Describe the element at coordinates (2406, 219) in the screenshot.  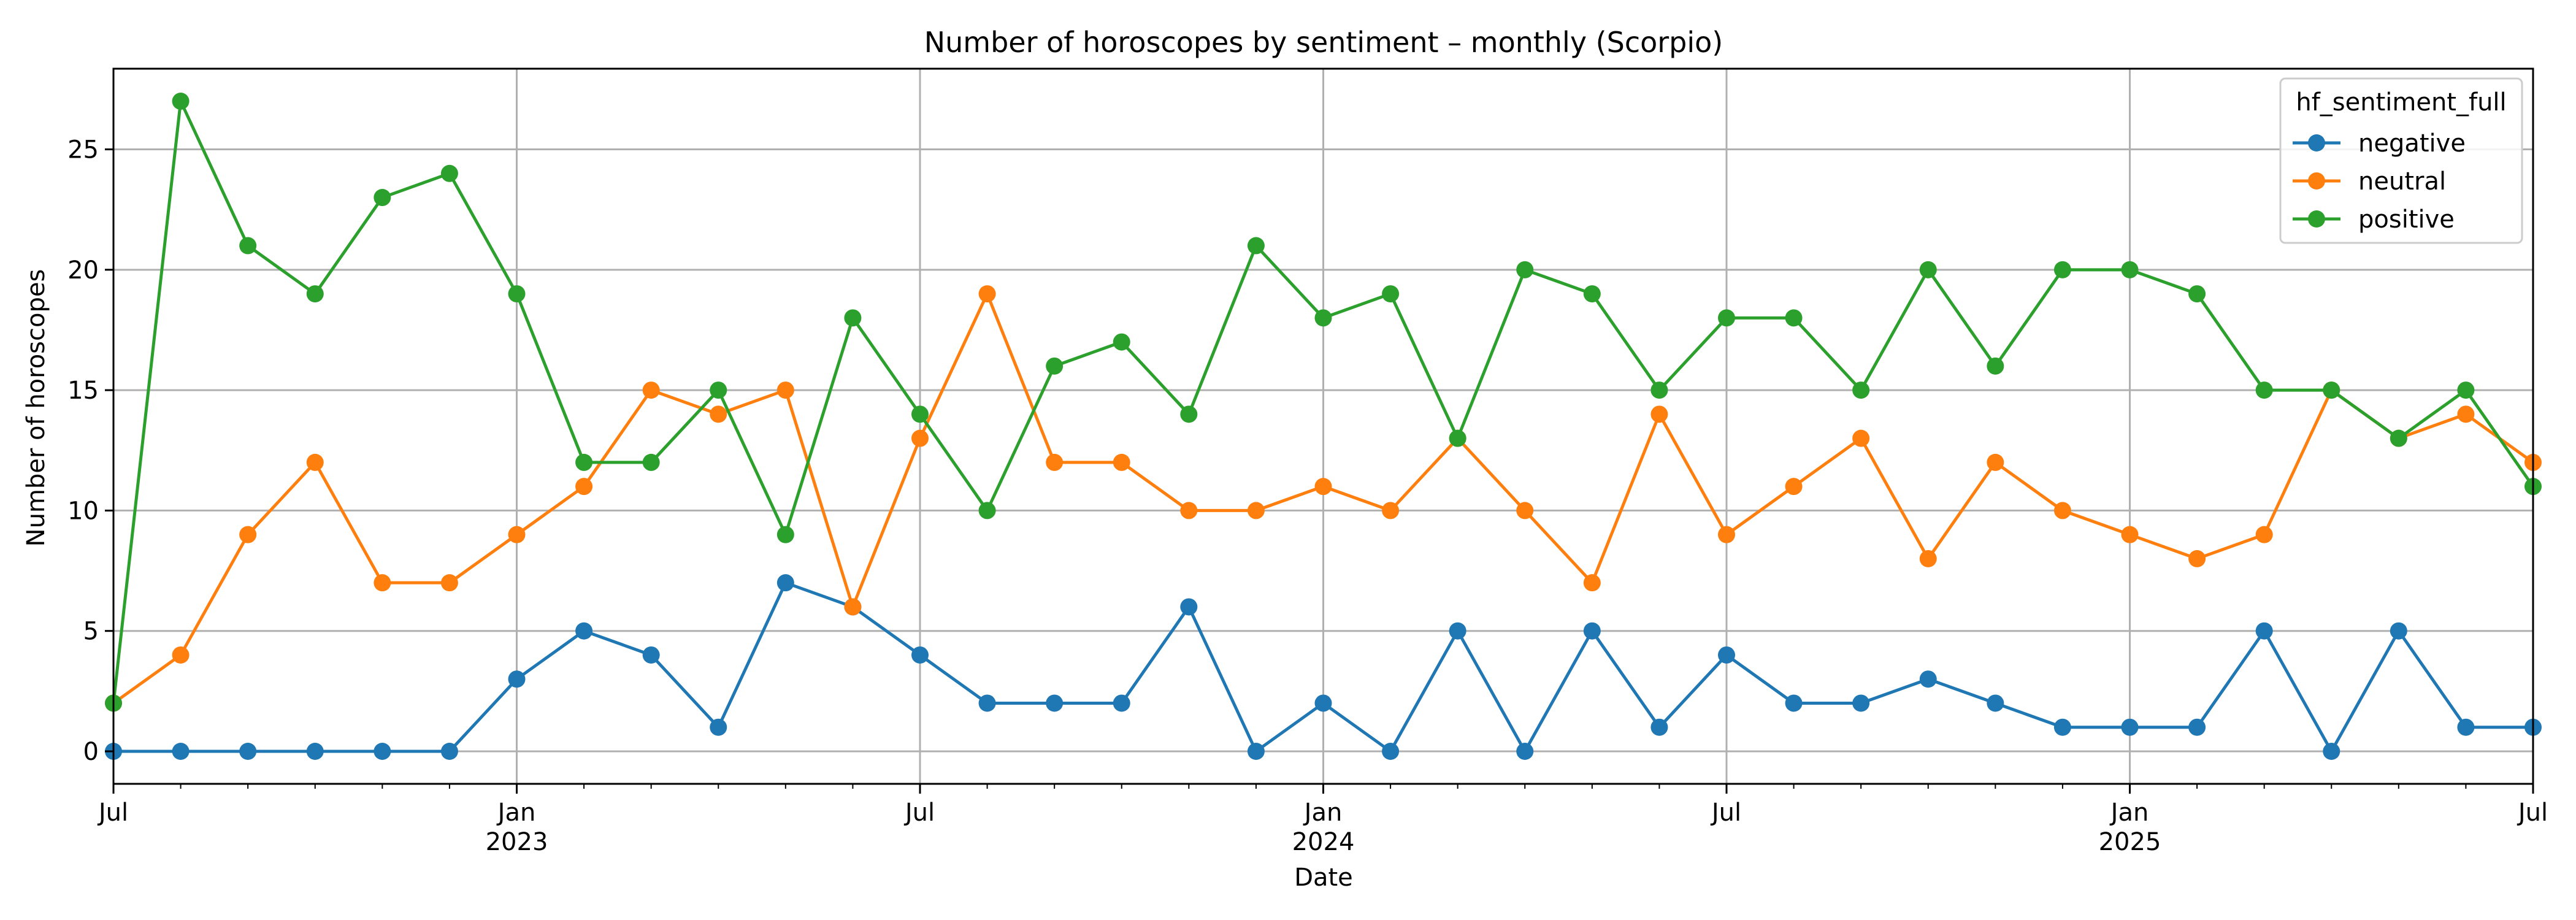
I see `legend-label-positive: positive` at that location.